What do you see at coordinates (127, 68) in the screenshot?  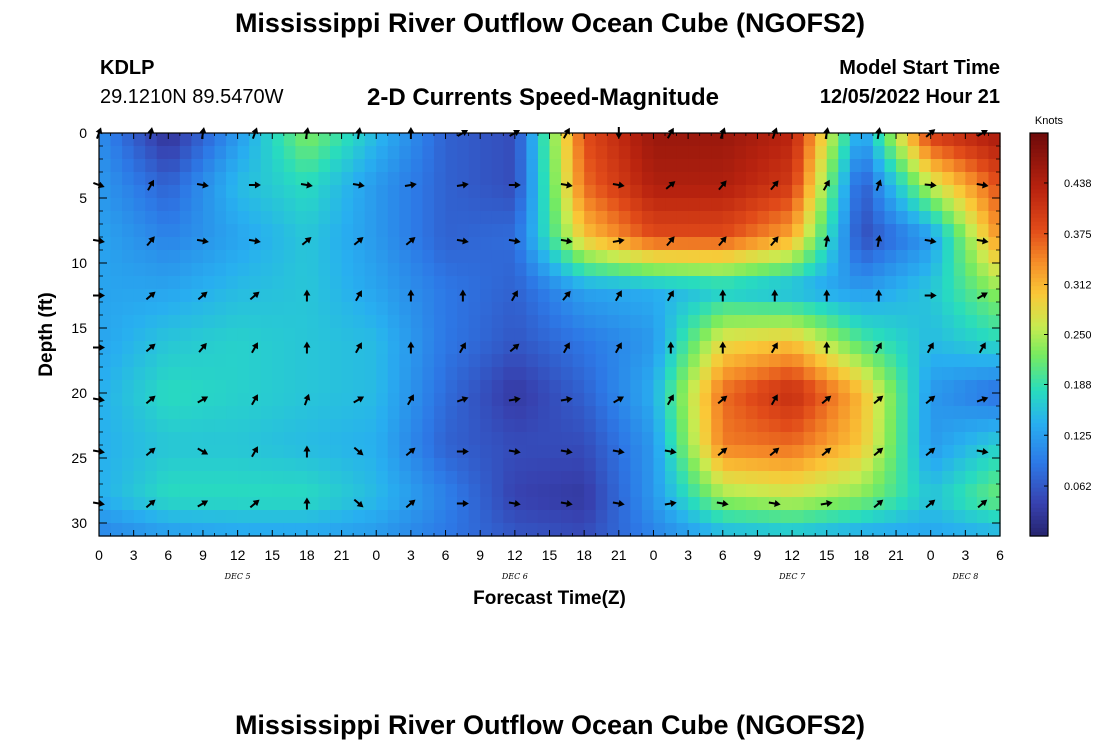 I see `station-id: KDLP` at bounding box center [127, 68].